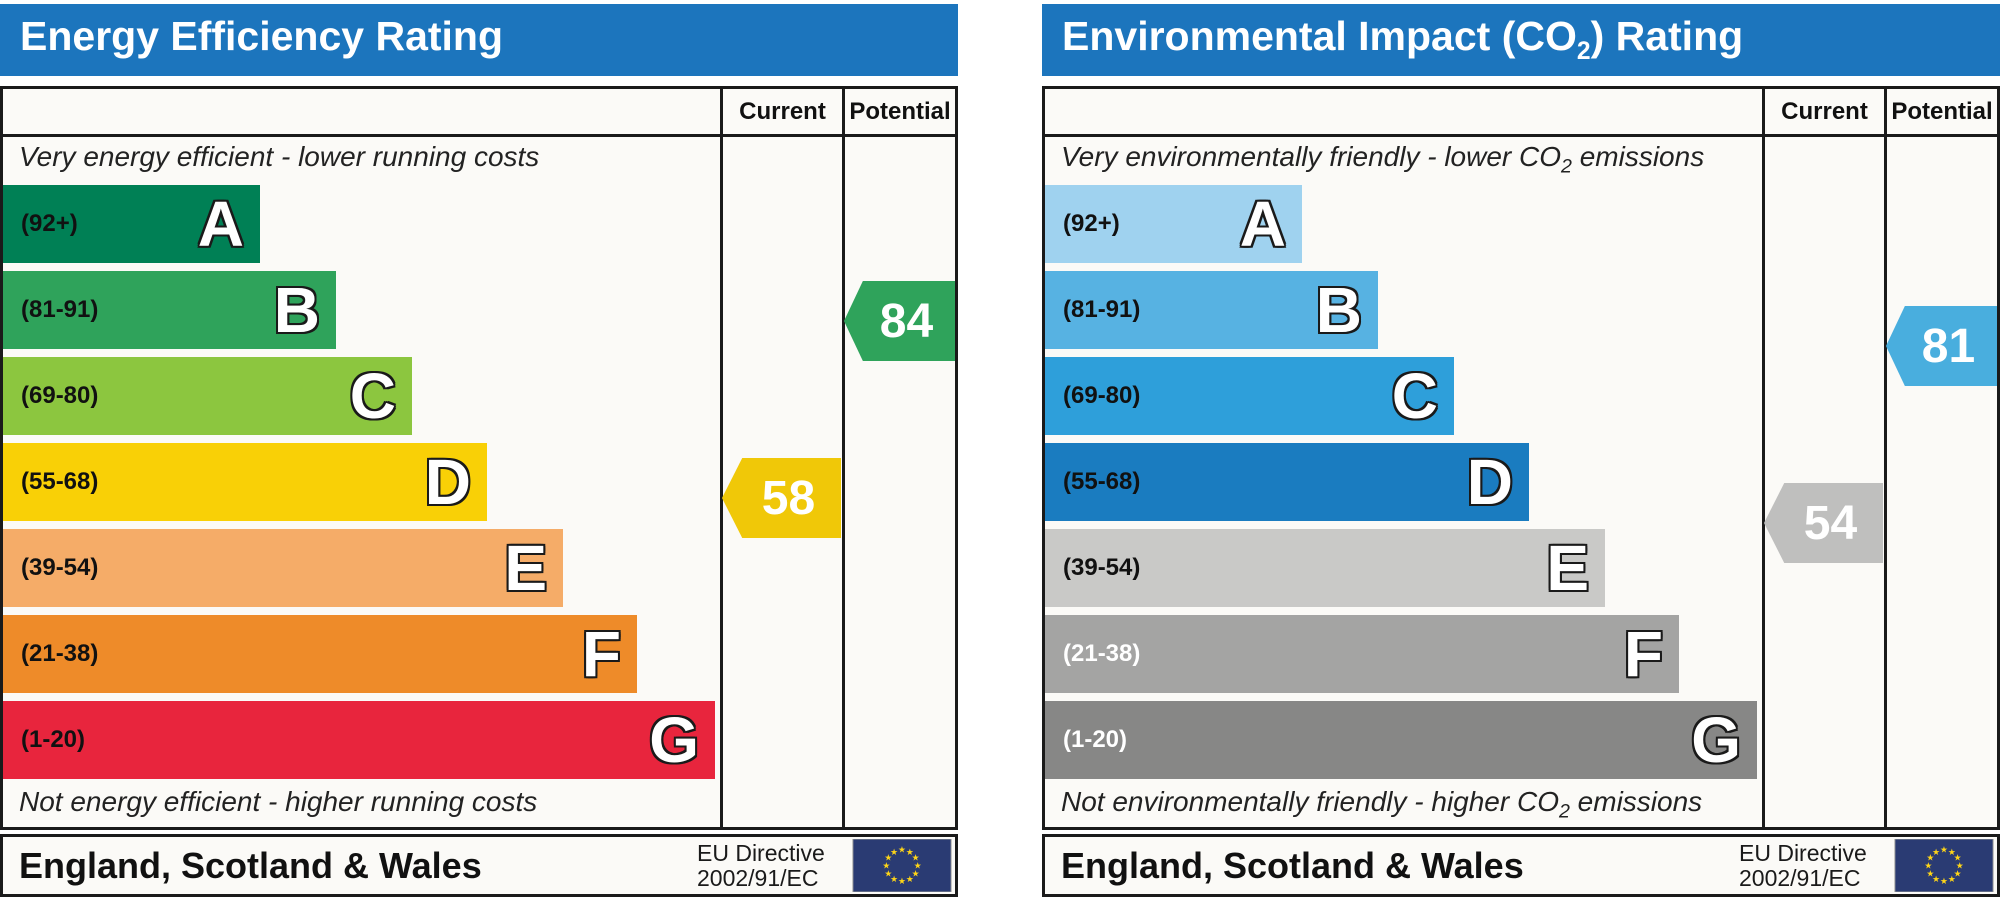 This screenshot has height=899, width=2000. Describe the element at coordinates (906, 321) in the screenshot. I see `potential-rating-value: 84` at that location.